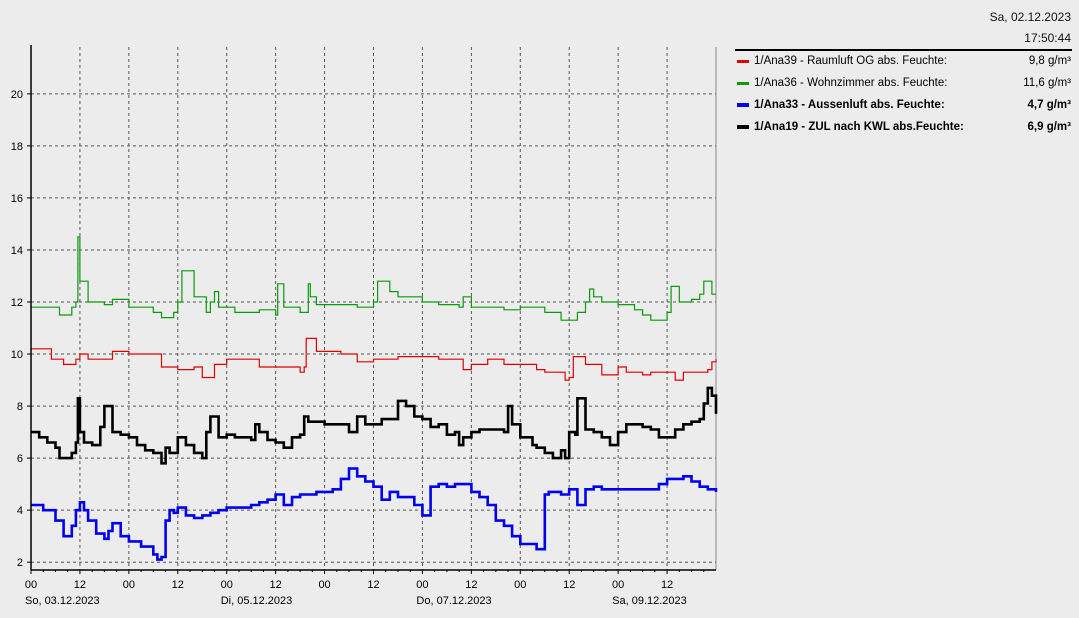  What do you see at coordinates (20, 459) in the screenshot?
I see `y-tick-label: 6` at bounding box center [20, 459].